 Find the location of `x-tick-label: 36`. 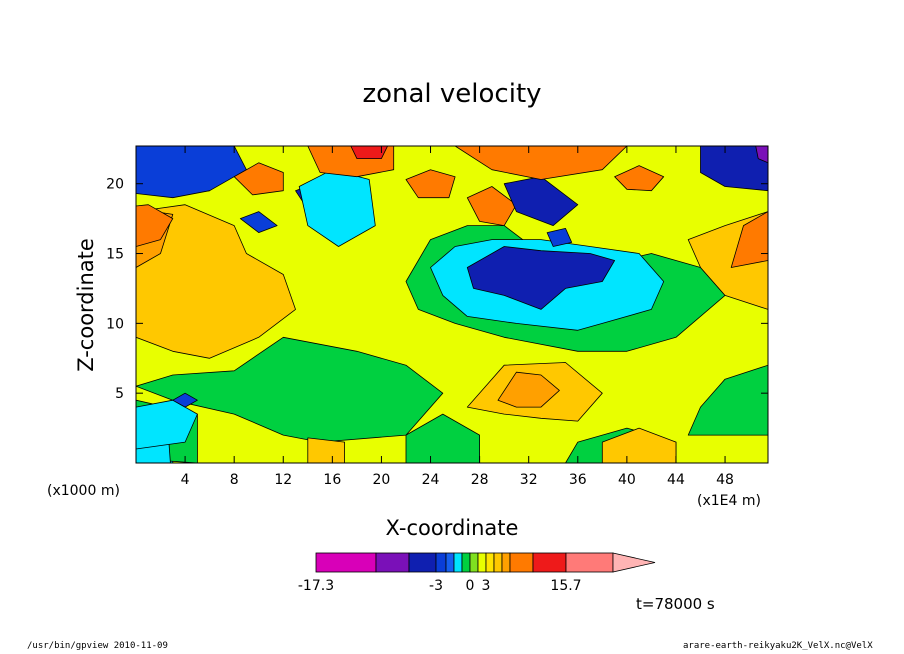

x-tick-label: 36 is located at coordinates (578, 480).